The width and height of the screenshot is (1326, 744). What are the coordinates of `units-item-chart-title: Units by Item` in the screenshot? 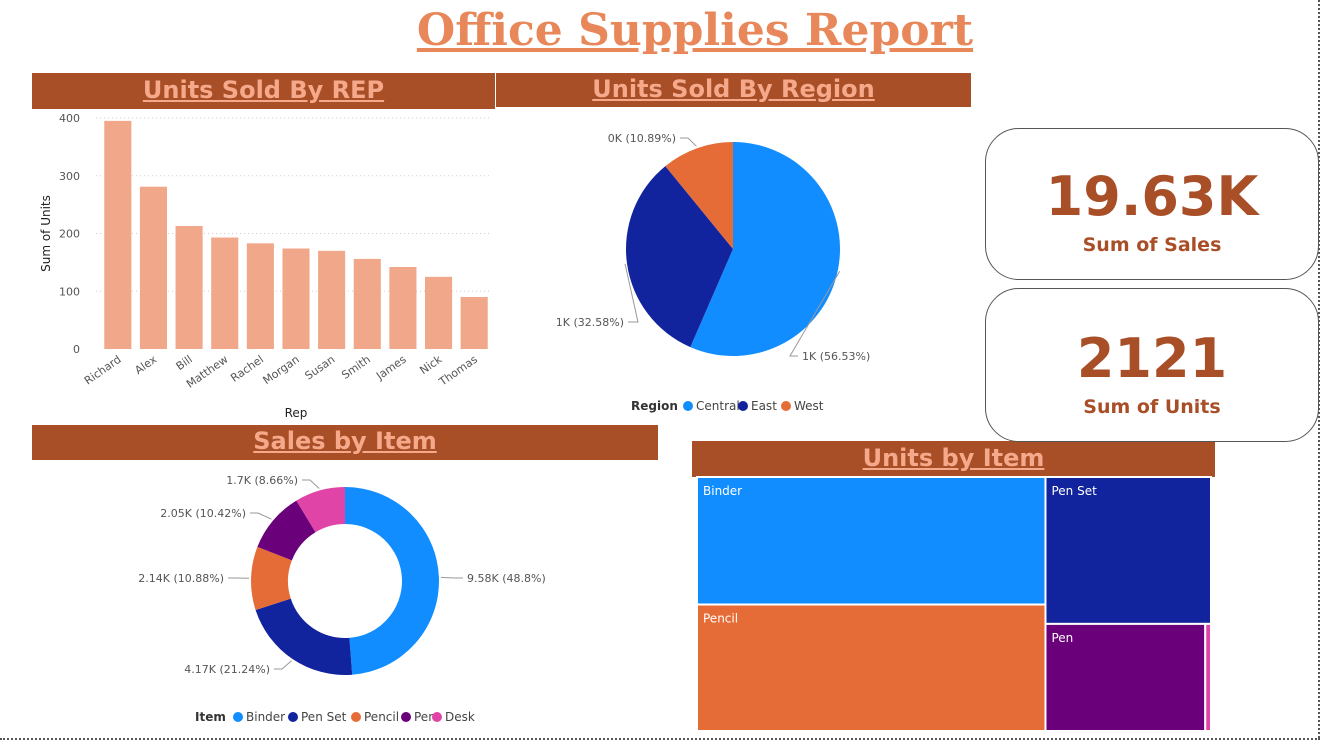 It's located at (953, 458).